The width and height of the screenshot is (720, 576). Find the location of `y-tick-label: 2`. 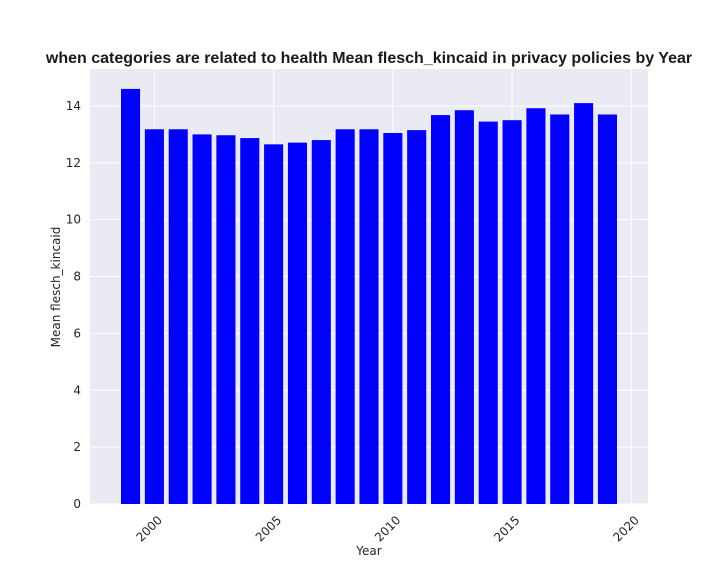

y-tick-label: 2 is located at coordinates (77, 447).